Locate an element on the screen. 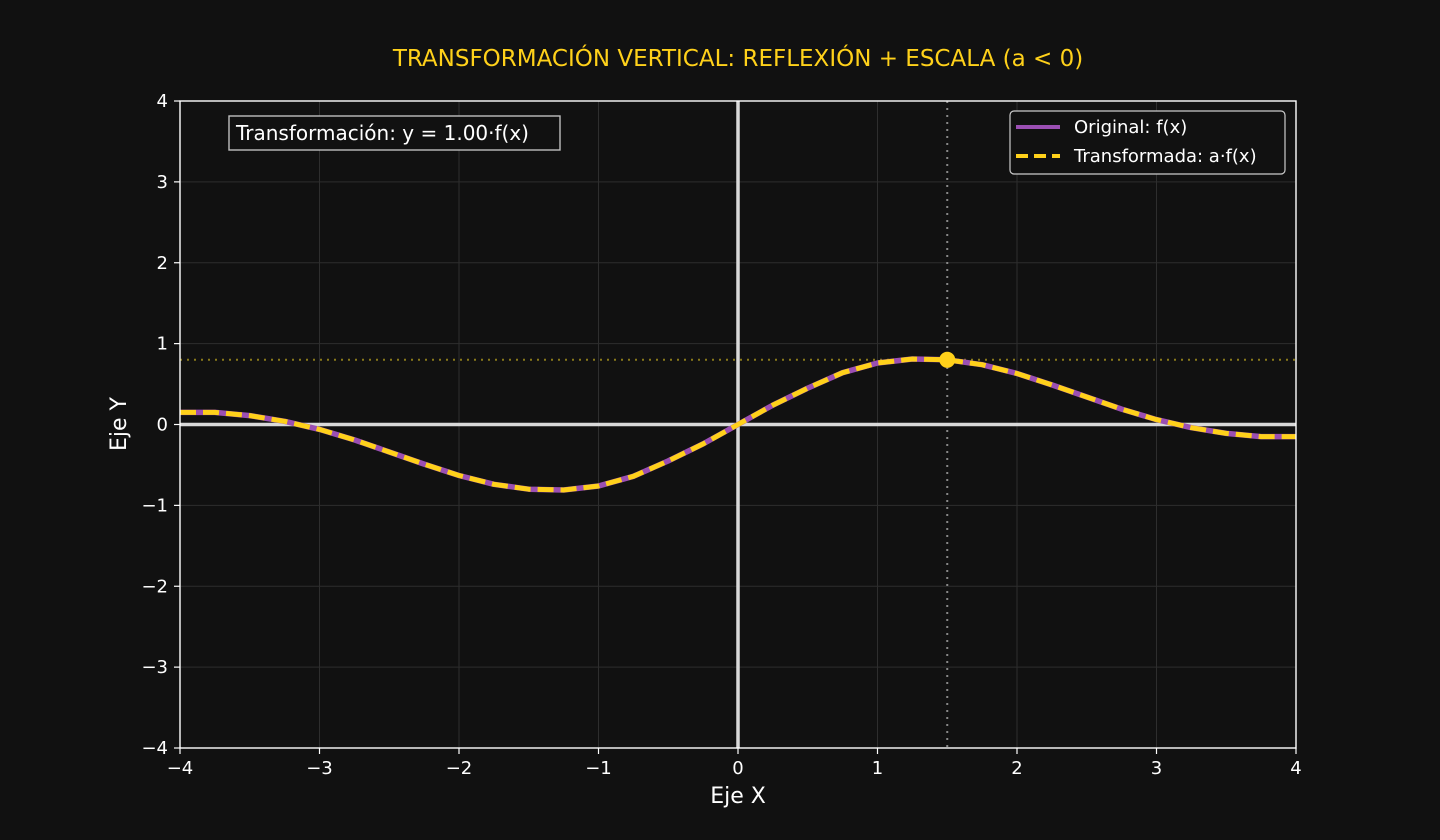  x-tick-label-4: 0 is located at coordinates (737, 768).